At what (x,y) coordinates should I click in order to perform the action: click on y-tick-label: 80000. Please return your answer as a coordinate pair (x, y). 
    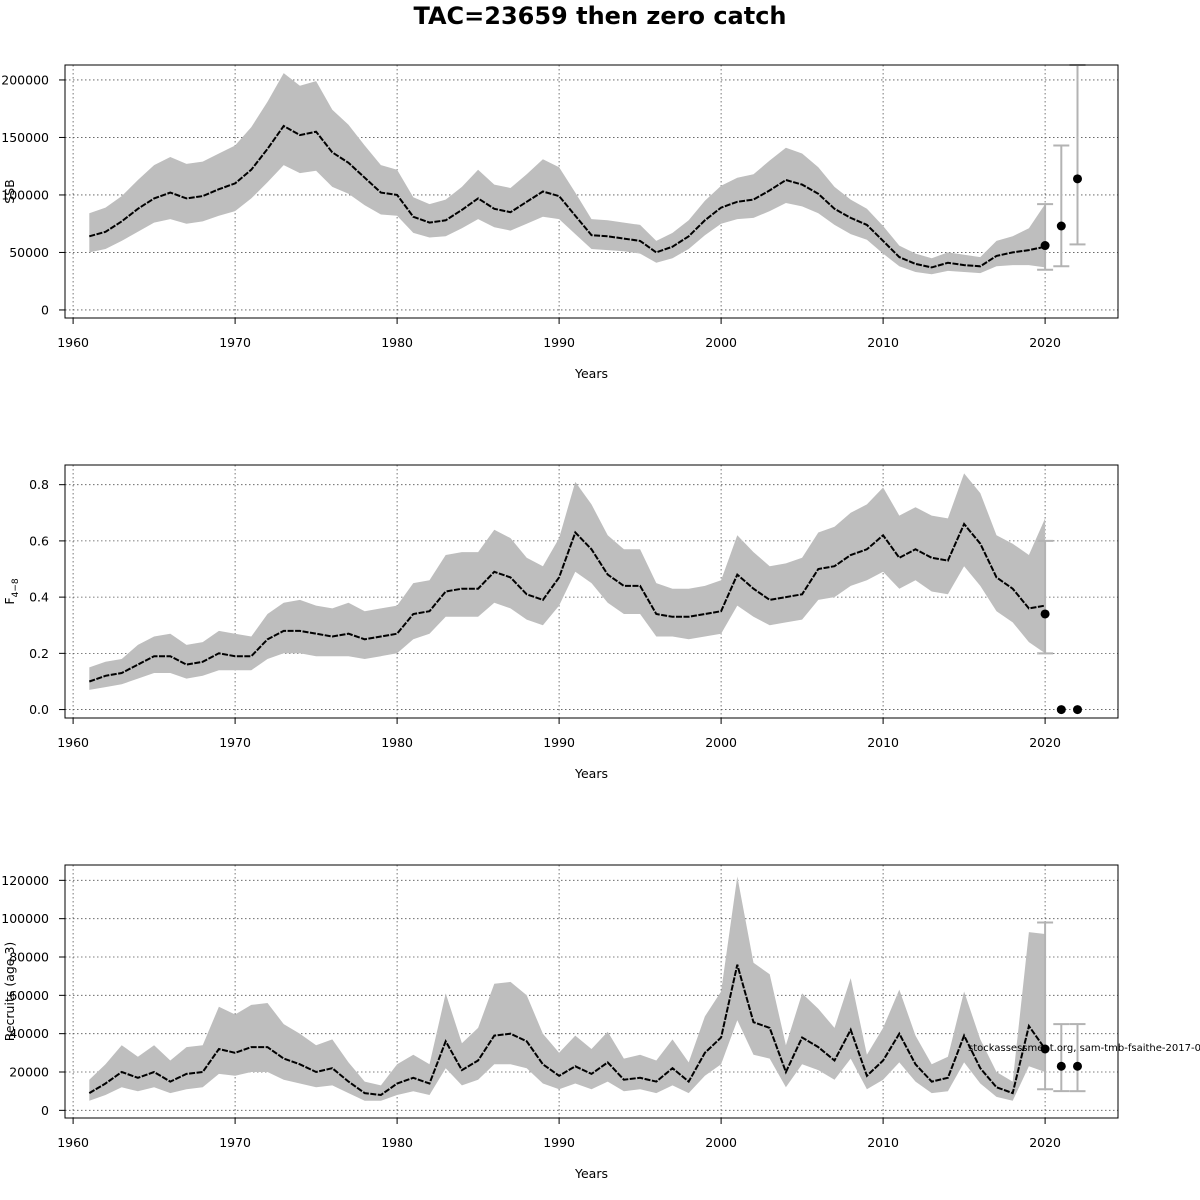
    Looking at the image, I should click on (29, 957).